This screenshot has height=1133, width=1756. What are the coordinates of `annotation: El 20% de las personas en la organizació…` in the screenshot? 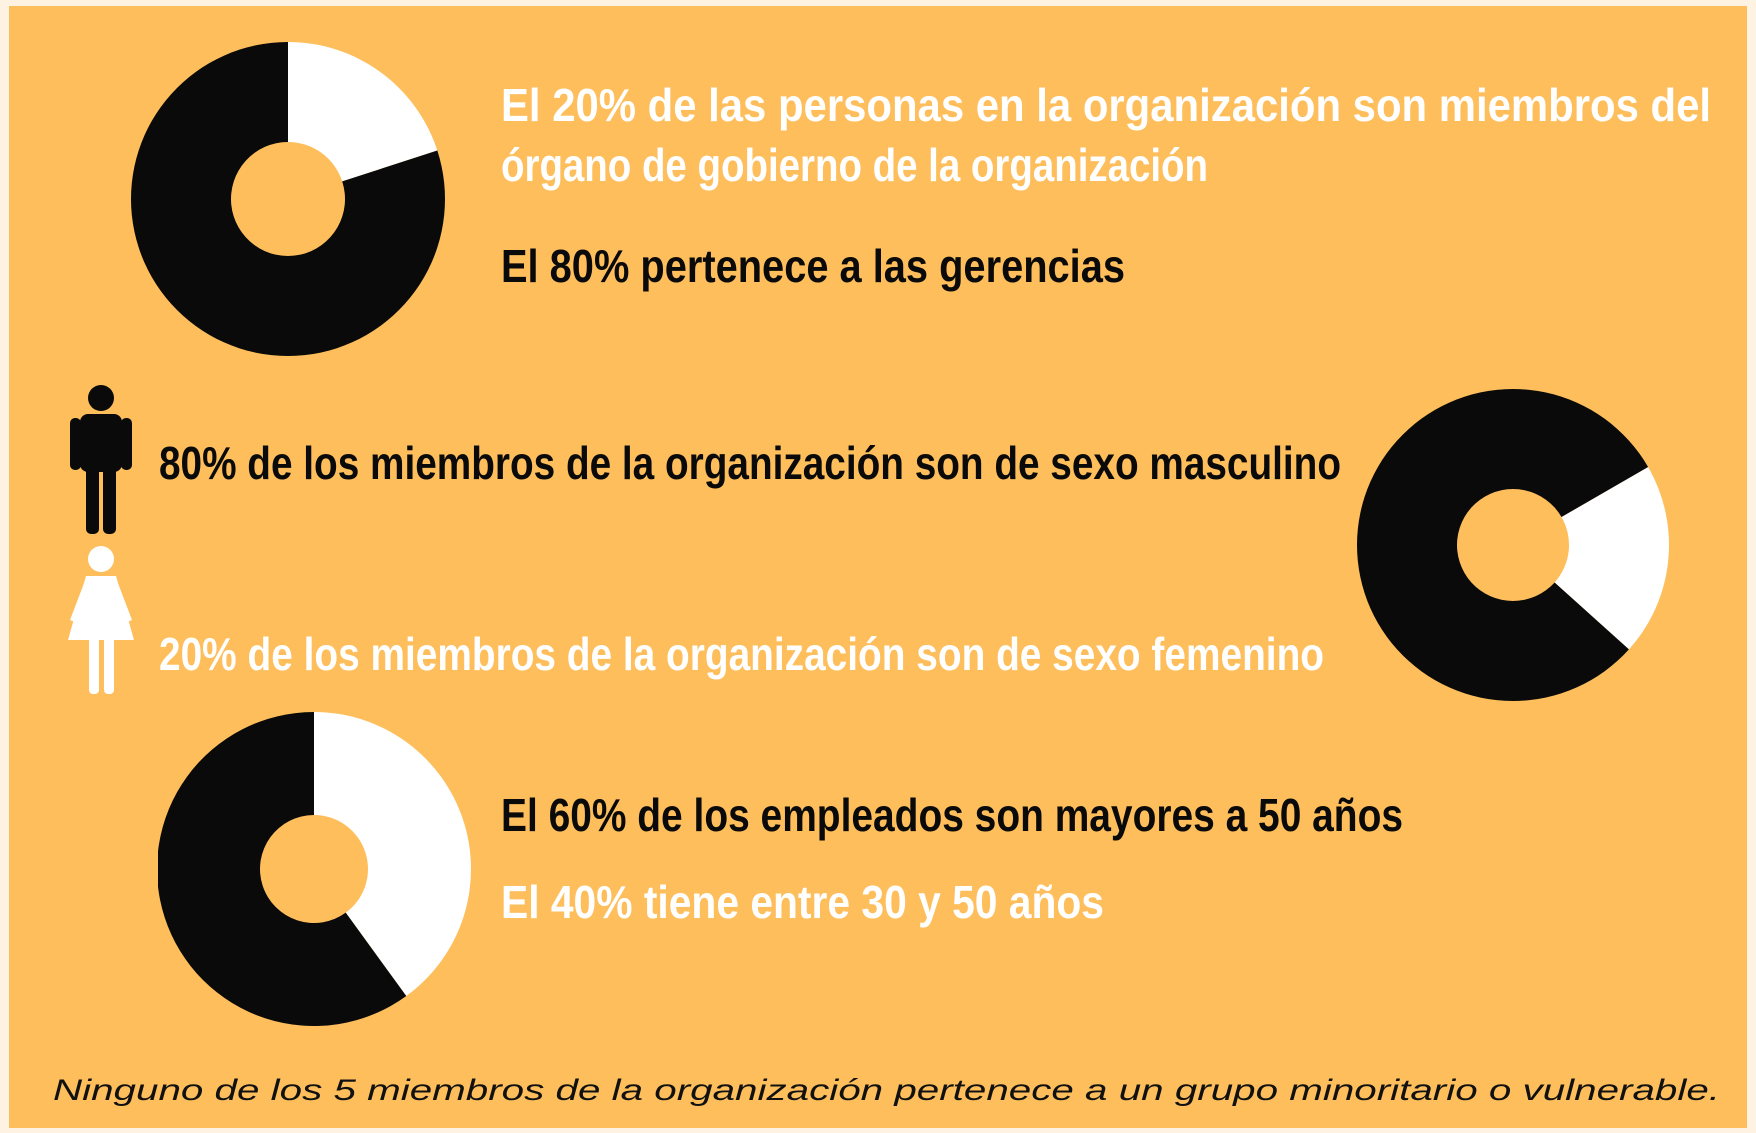 It's located at (1106, 105).